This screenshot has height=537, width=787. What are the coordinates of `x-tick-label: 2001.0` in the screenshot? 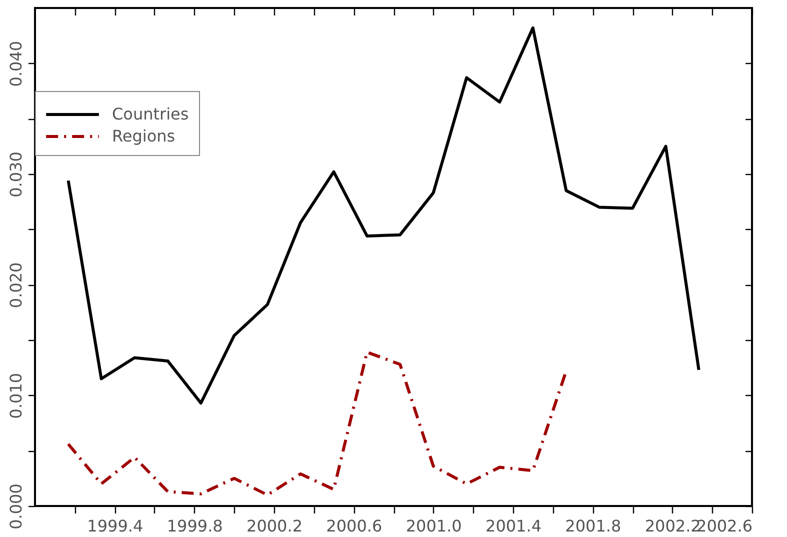 It's located at (434, 526).